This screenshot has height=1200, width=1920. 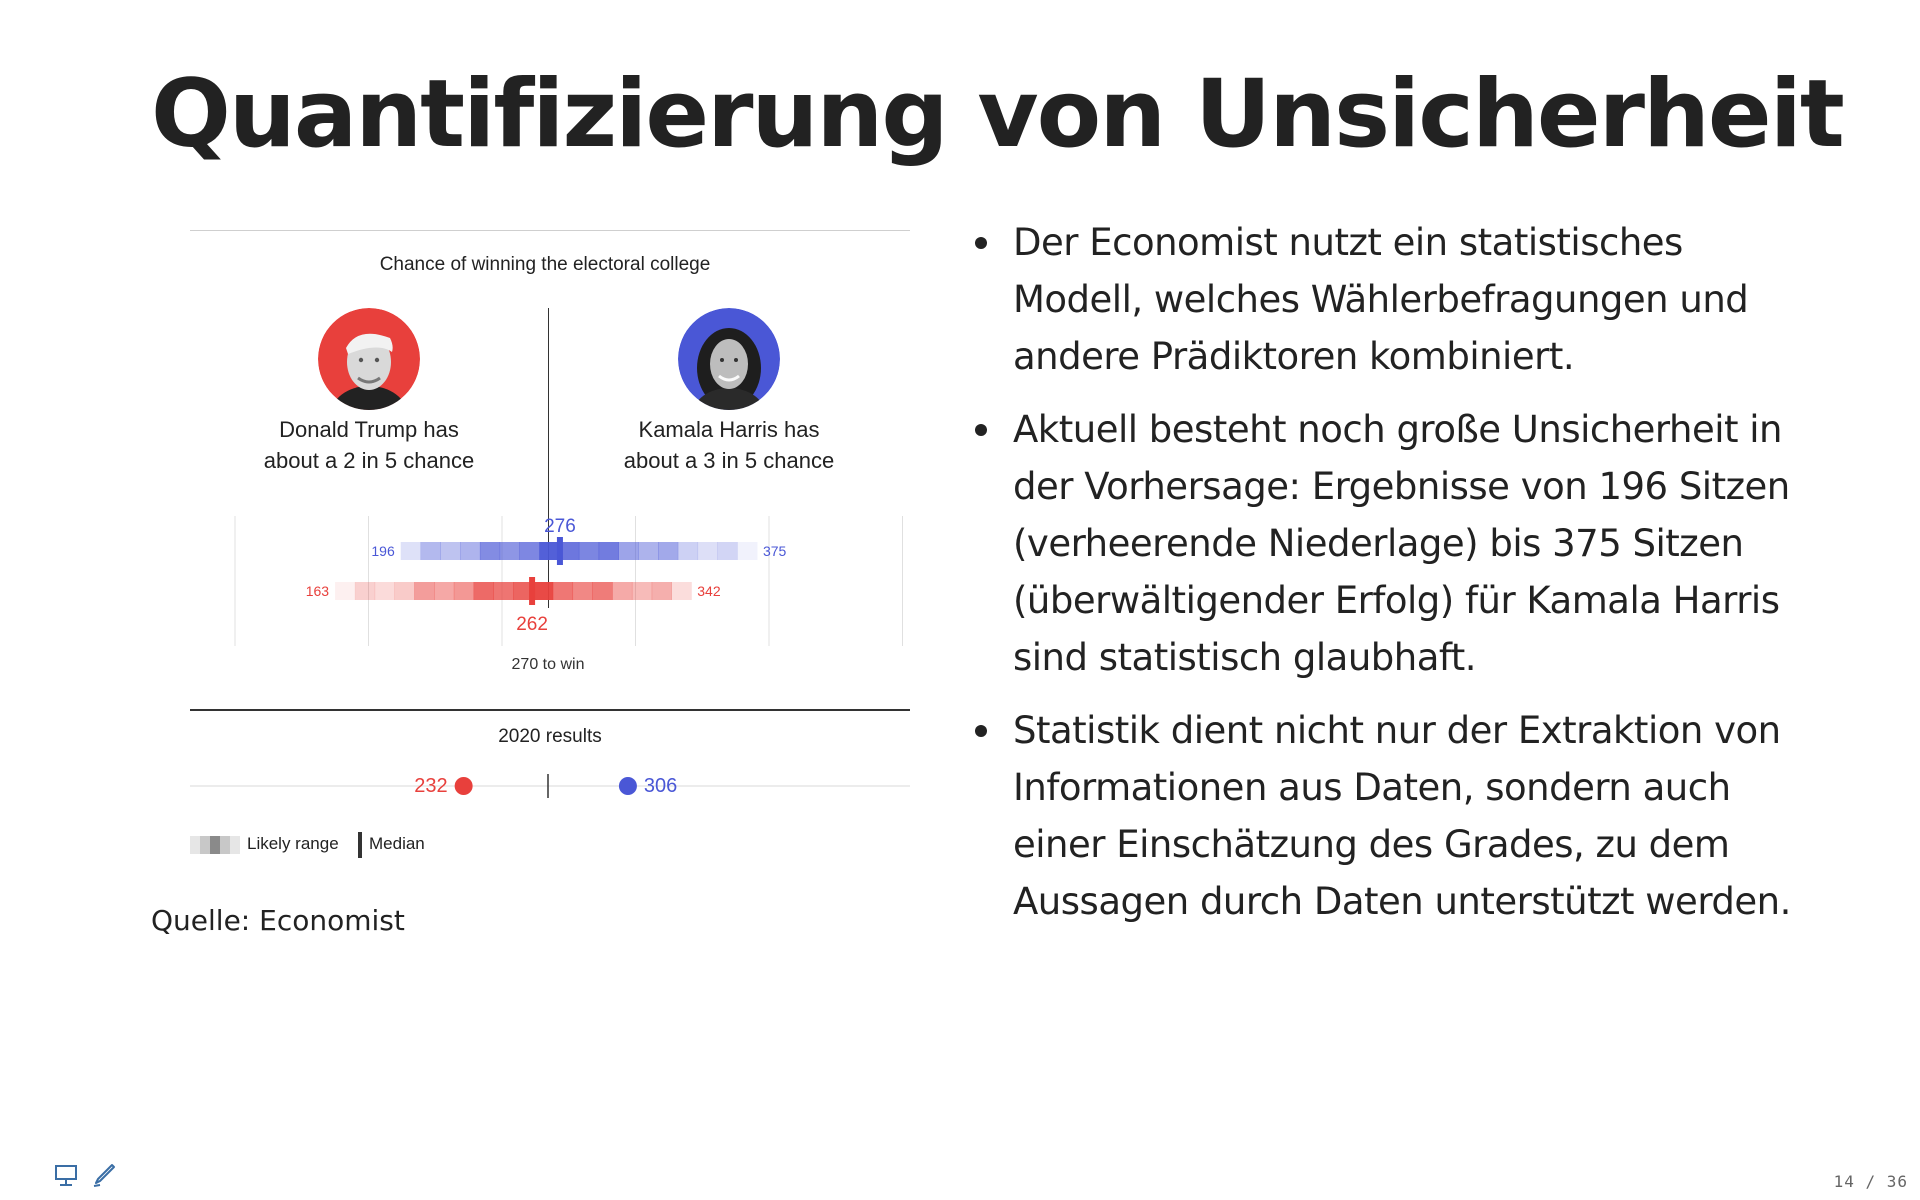 I want to click on range-high-label: 375, so click(x=775, y=551).